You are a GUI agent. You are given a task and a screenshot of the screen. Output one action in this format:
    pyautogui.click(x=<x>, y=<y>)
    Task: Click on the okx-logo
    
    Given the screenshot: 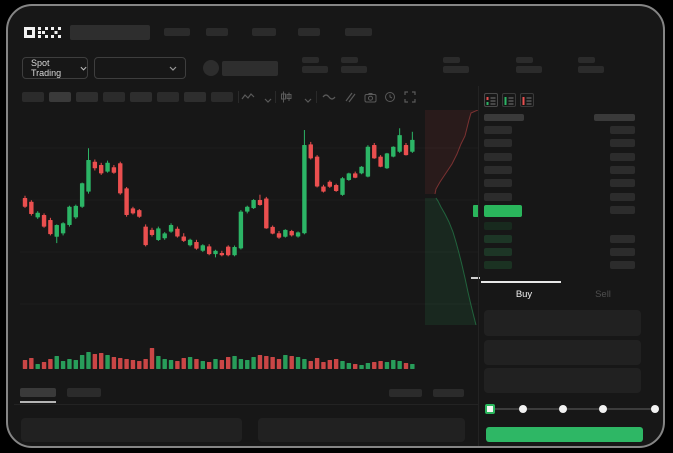 What is the action you would take?
    pyautogui.click(x=43, y=32)
    